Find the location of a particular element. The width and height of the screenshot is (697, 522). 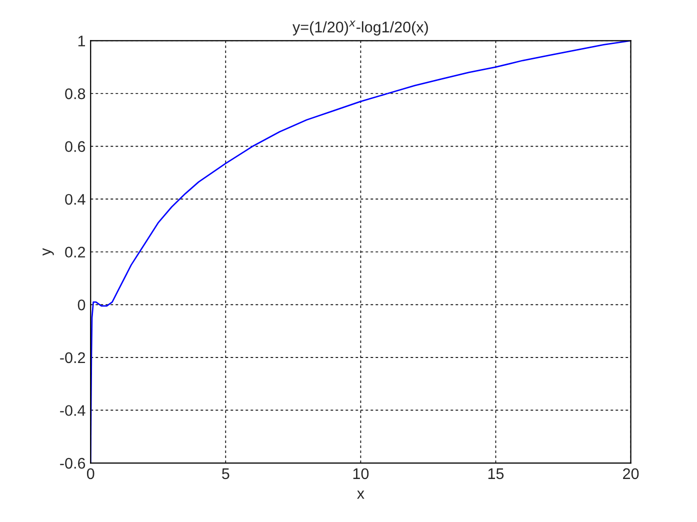

y-axis-title: y is located at coordinates (48, 252).